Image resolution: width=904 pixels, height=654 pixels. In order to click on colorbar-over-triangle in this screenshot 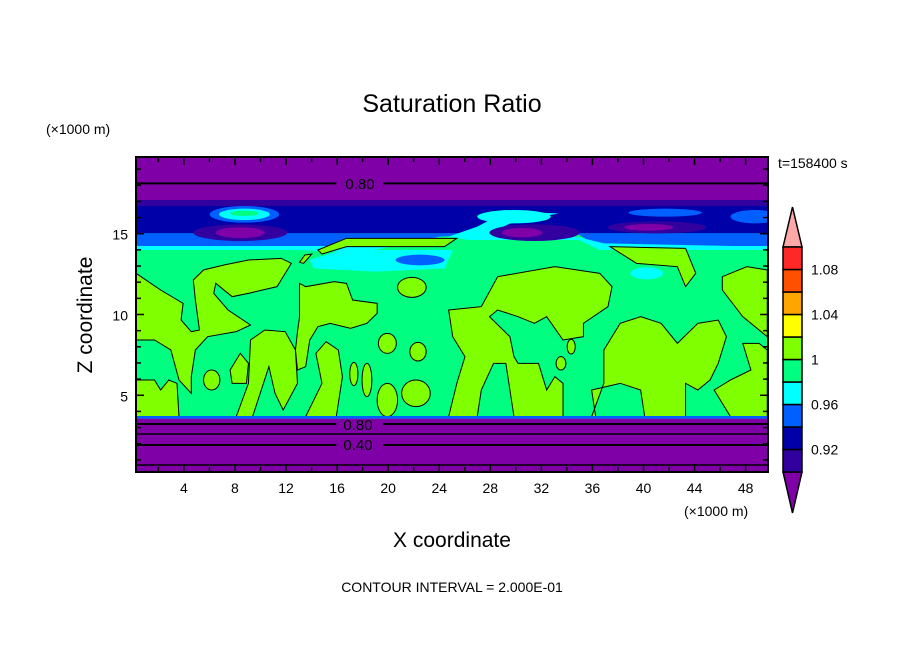, I will do `click(792, 227)`.